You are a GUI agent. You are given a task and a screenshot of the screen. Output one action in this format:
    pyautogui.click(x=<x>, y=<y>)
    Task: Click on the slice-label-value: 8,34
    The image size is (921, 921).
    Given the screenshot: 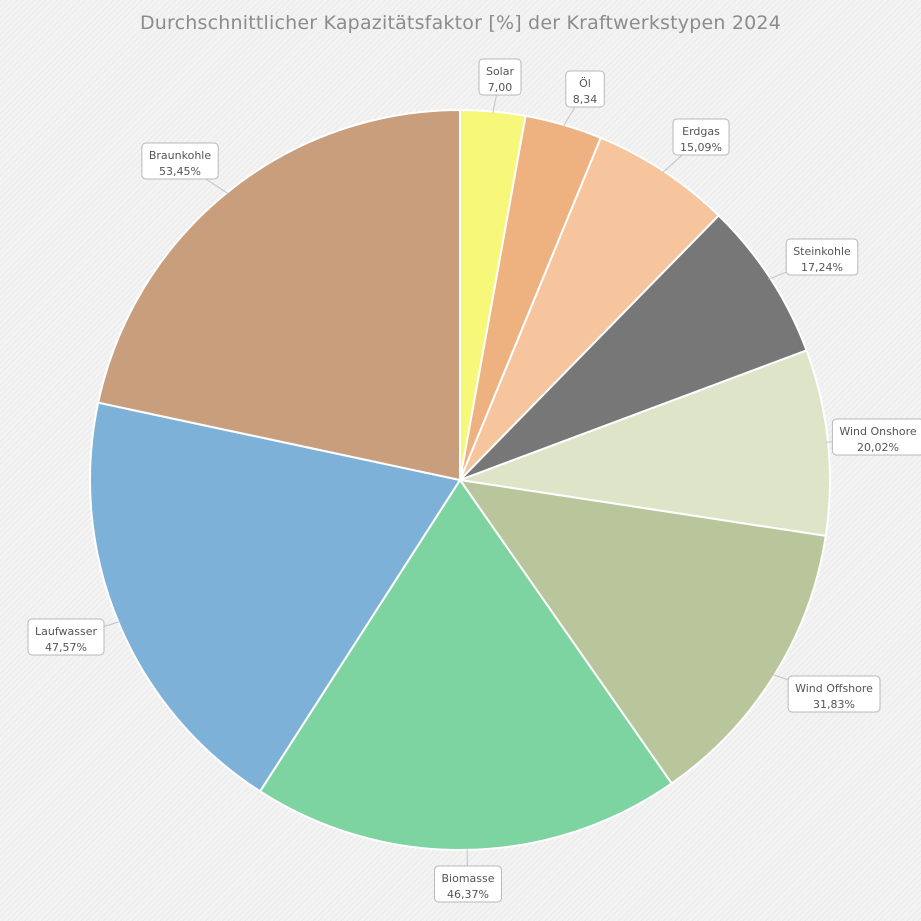 What is the action you would take?
    pyautogui.click(x=585, y=99)
    